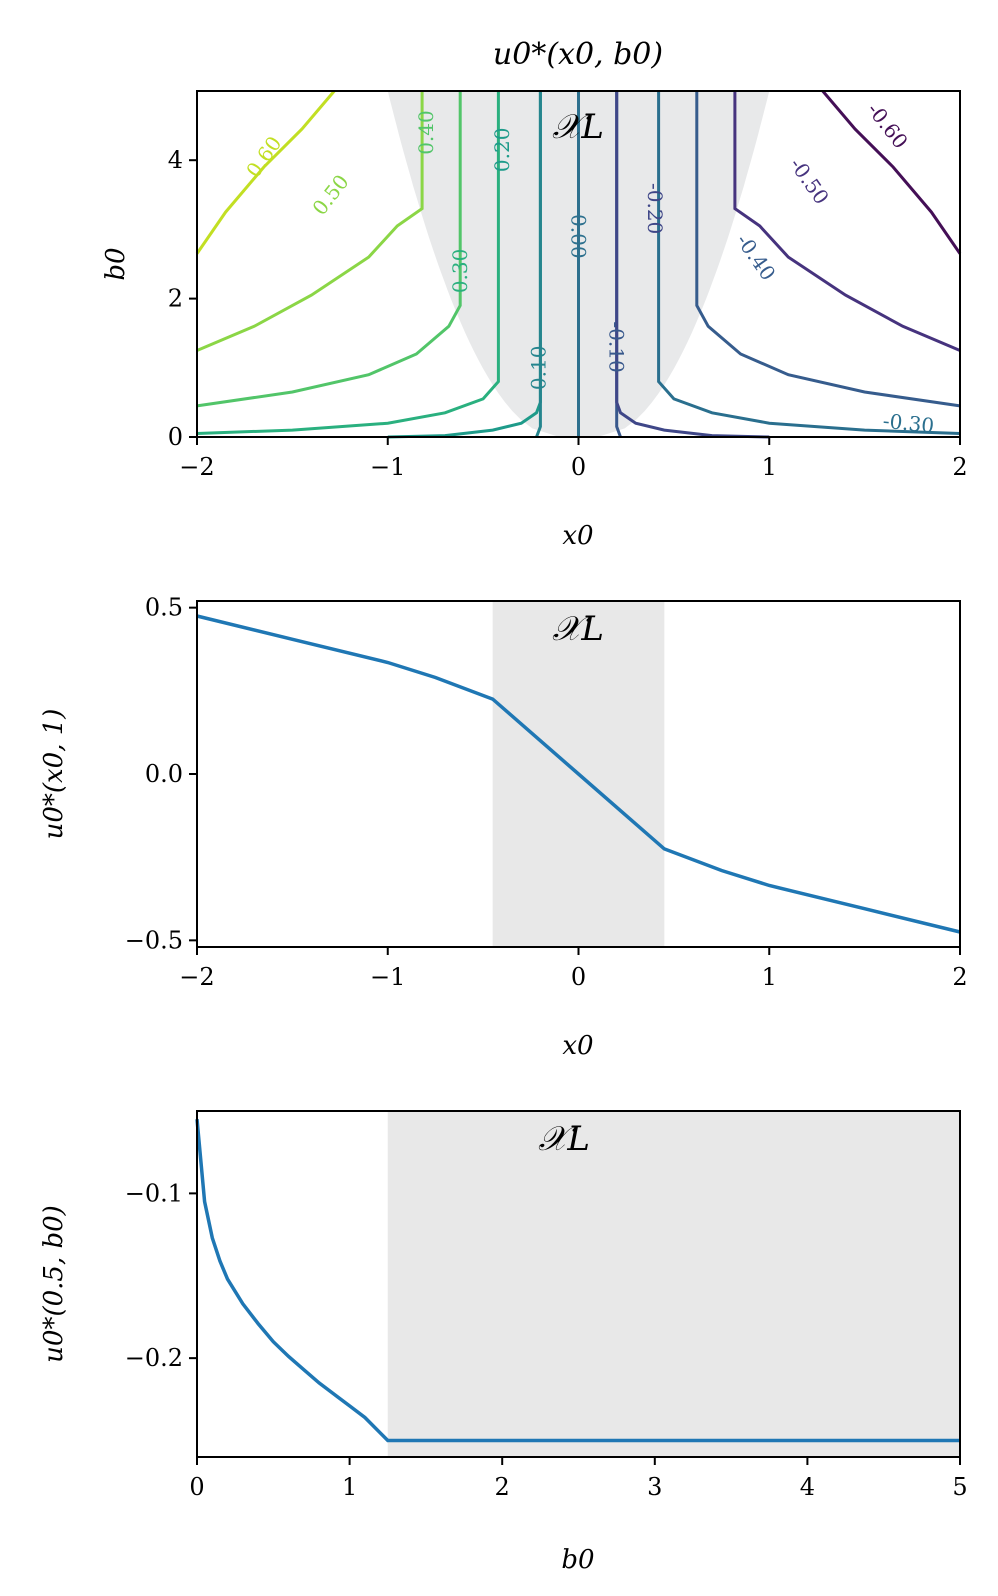 This screenshot has height=1596, width=998. What do you see at coordinates (502, 150) in the screenshot?
I see `contour-label: 0.20` at bounding box center [502, 150].